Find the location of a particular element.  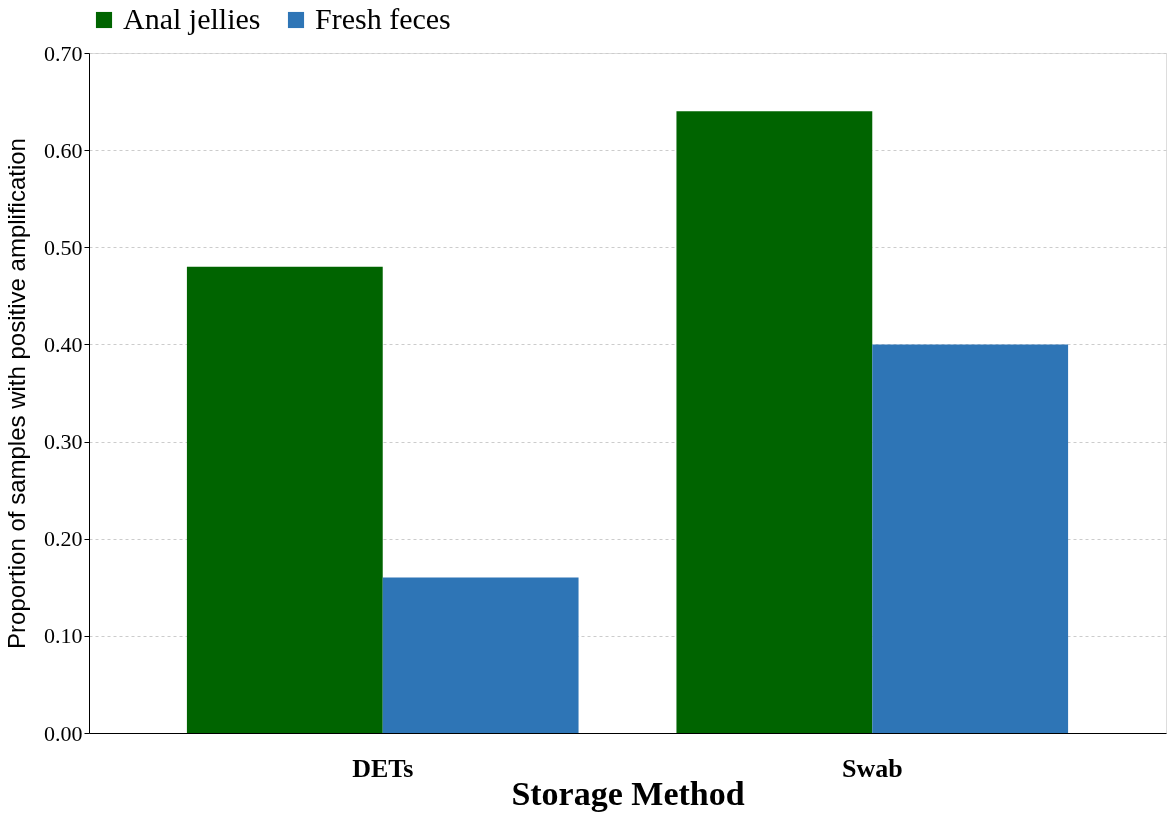

legend-label: Anal jellies is located at coordinates (192, 18).